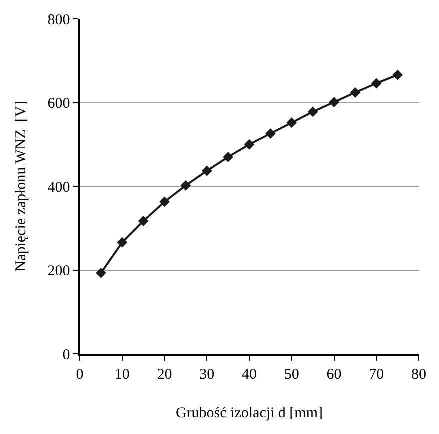 Image resolution: width=439 pixels, height=434 pixels. Describe the element at coordinates (80, 374) in the screenshot. I see `x-tick-label: 0` at that location.